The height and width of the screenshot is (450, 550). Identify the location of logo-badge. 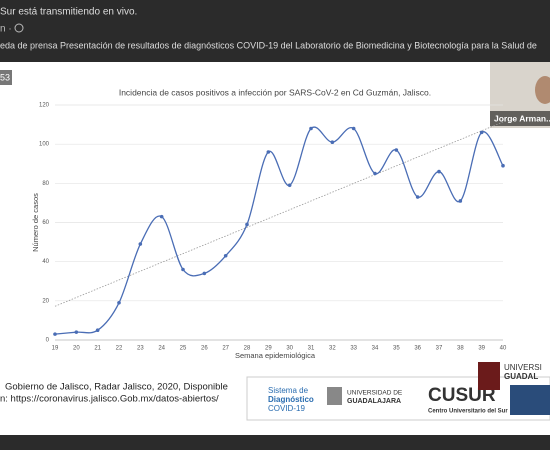
(530, 400).